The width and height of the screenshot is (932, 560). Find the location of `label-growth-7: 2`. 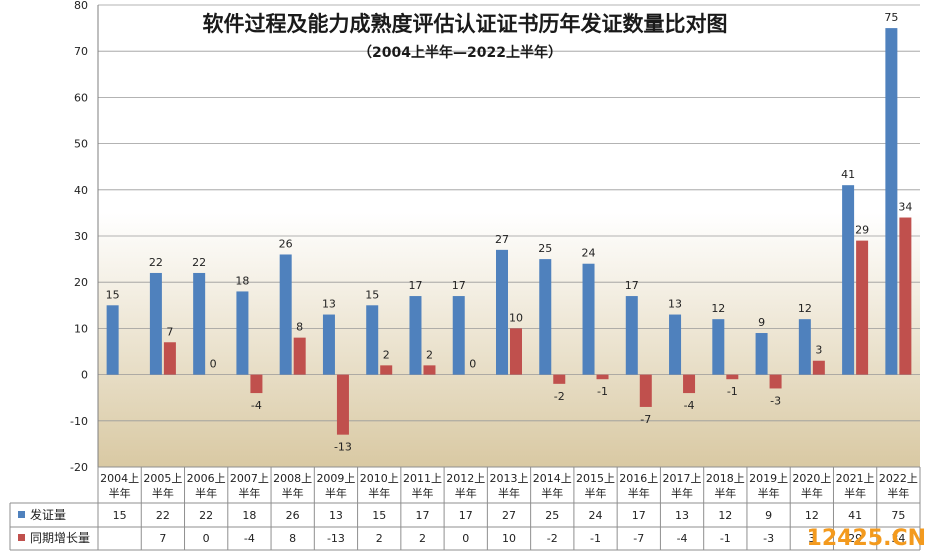

label-growth-7: 2 is located at coordinates (429, 354).